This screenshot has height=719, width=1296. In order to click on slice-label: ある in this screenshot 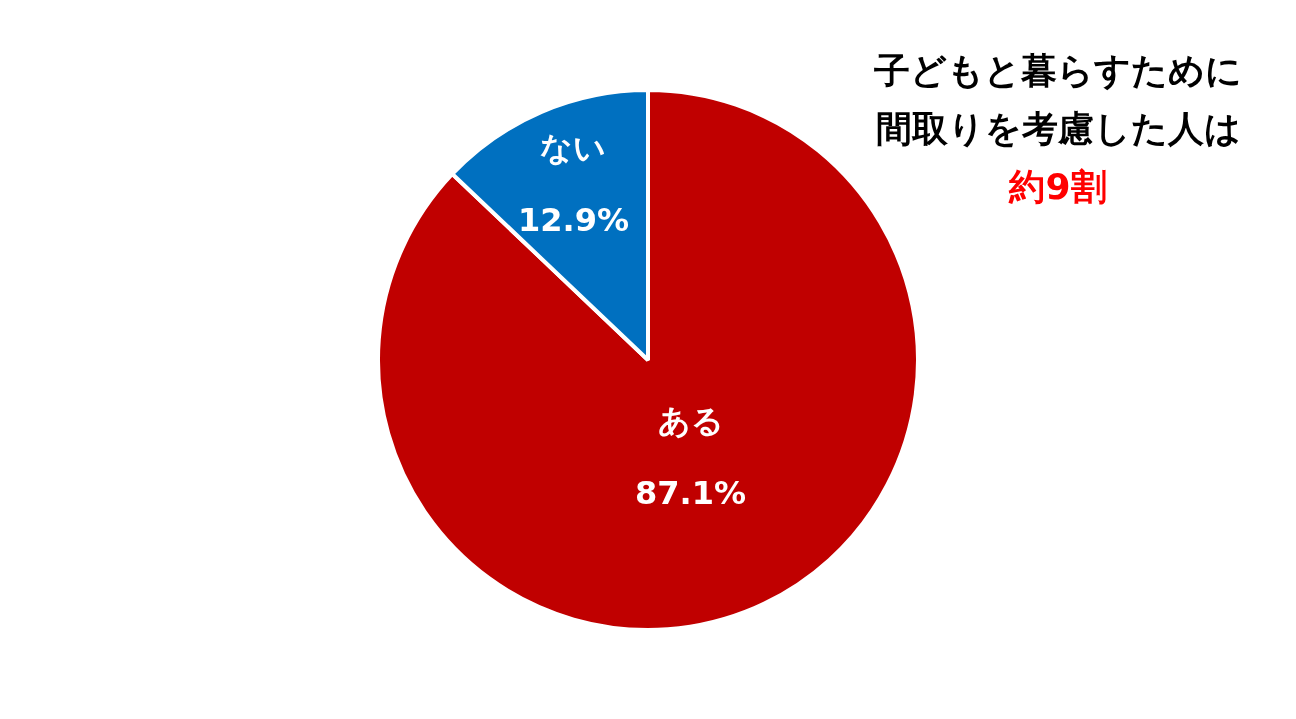, I will do `click(690, 420)`.